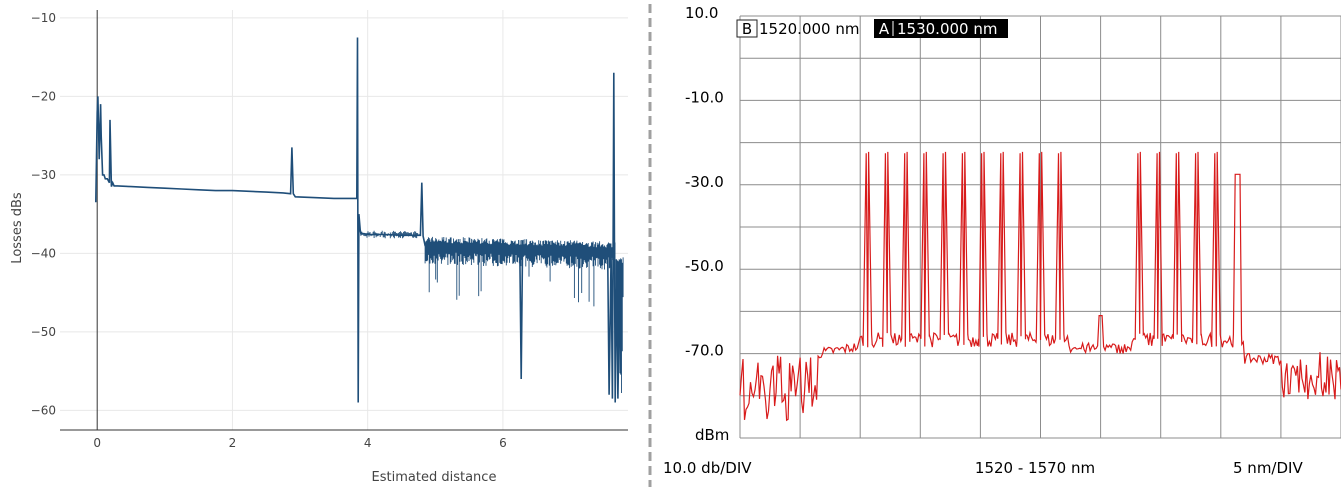  I want to click on otdr-x-axis-label: Estimated distance, so click(434, 477).